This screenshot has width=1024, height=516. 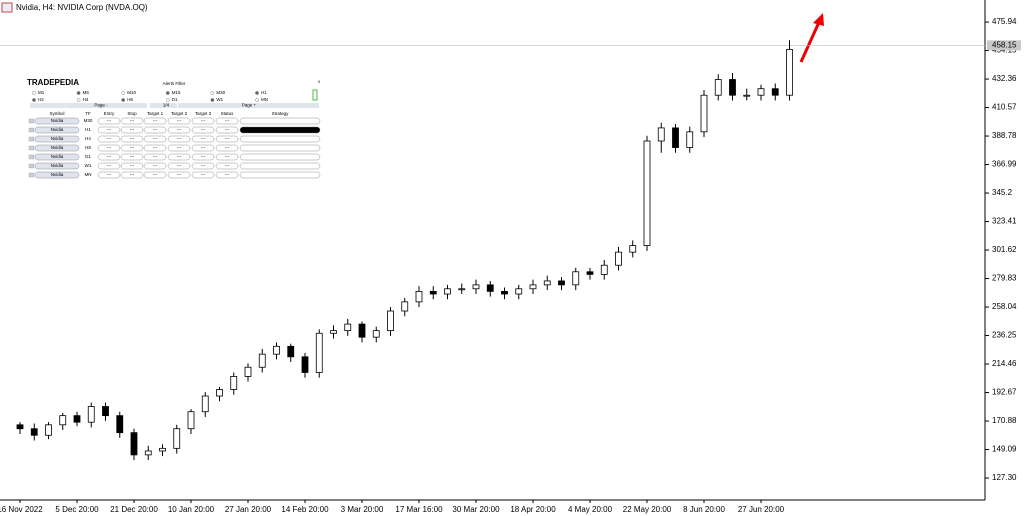 I want to click on x-tick-label: 3 Mar 20:00, so click(x=362, y=509).